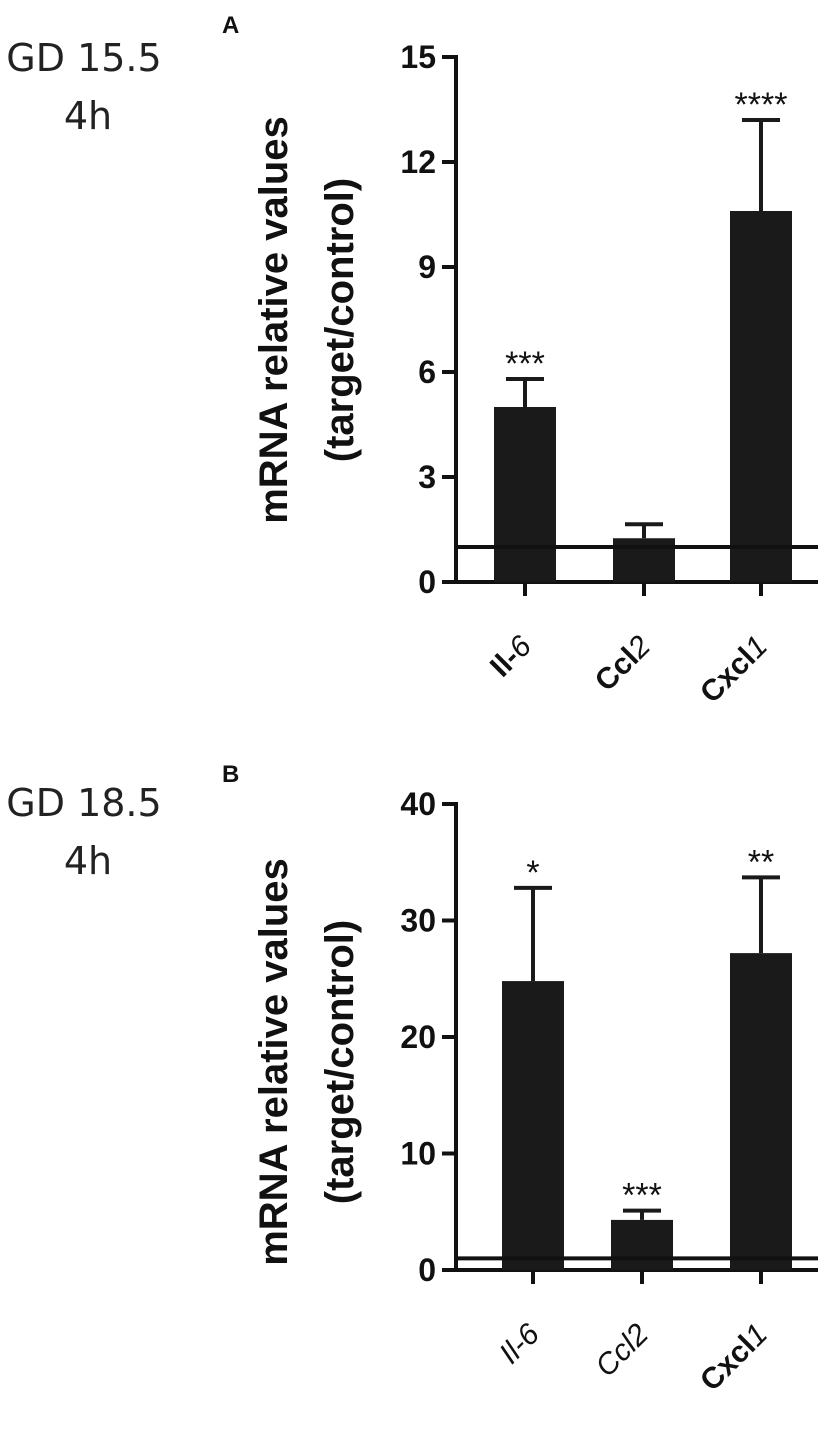 The height and width of the screenshot is (1446, 829). Describe the element at coordinates (418, 1037) in the screenshot. I see `y-tick-label-b-2: 20` at that location.